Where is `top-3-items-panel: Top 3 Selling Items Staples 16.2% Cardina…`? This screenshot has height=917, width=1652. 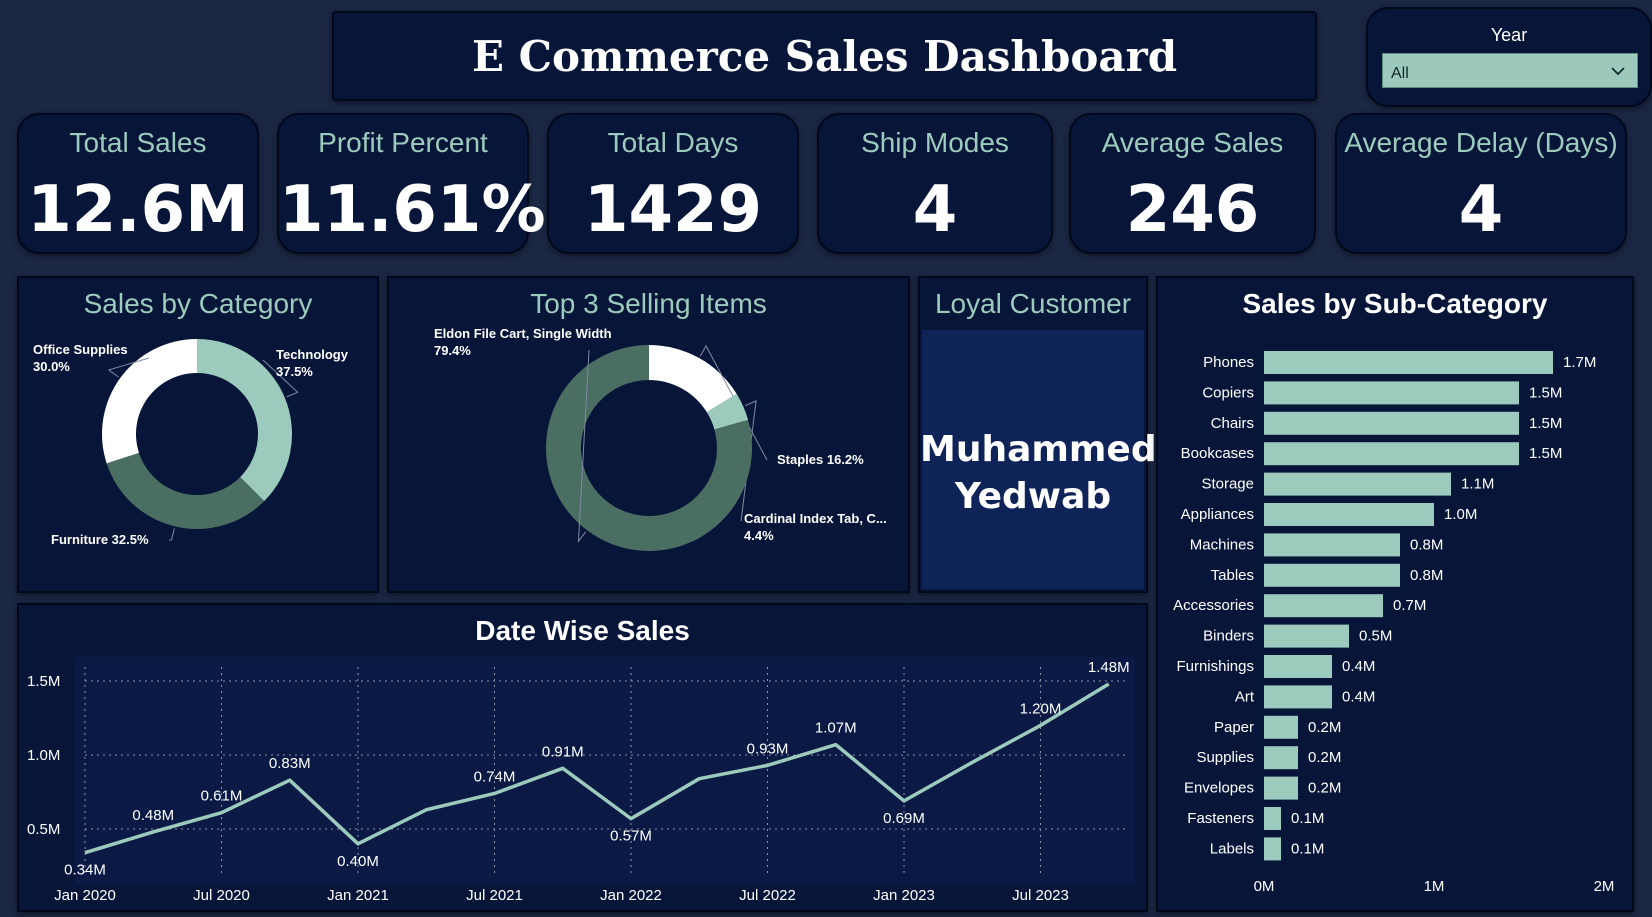 top-3-items-panel: Top 3 Selling Items Staples 16.2% Cardina… is located at coordinates (648, 434).